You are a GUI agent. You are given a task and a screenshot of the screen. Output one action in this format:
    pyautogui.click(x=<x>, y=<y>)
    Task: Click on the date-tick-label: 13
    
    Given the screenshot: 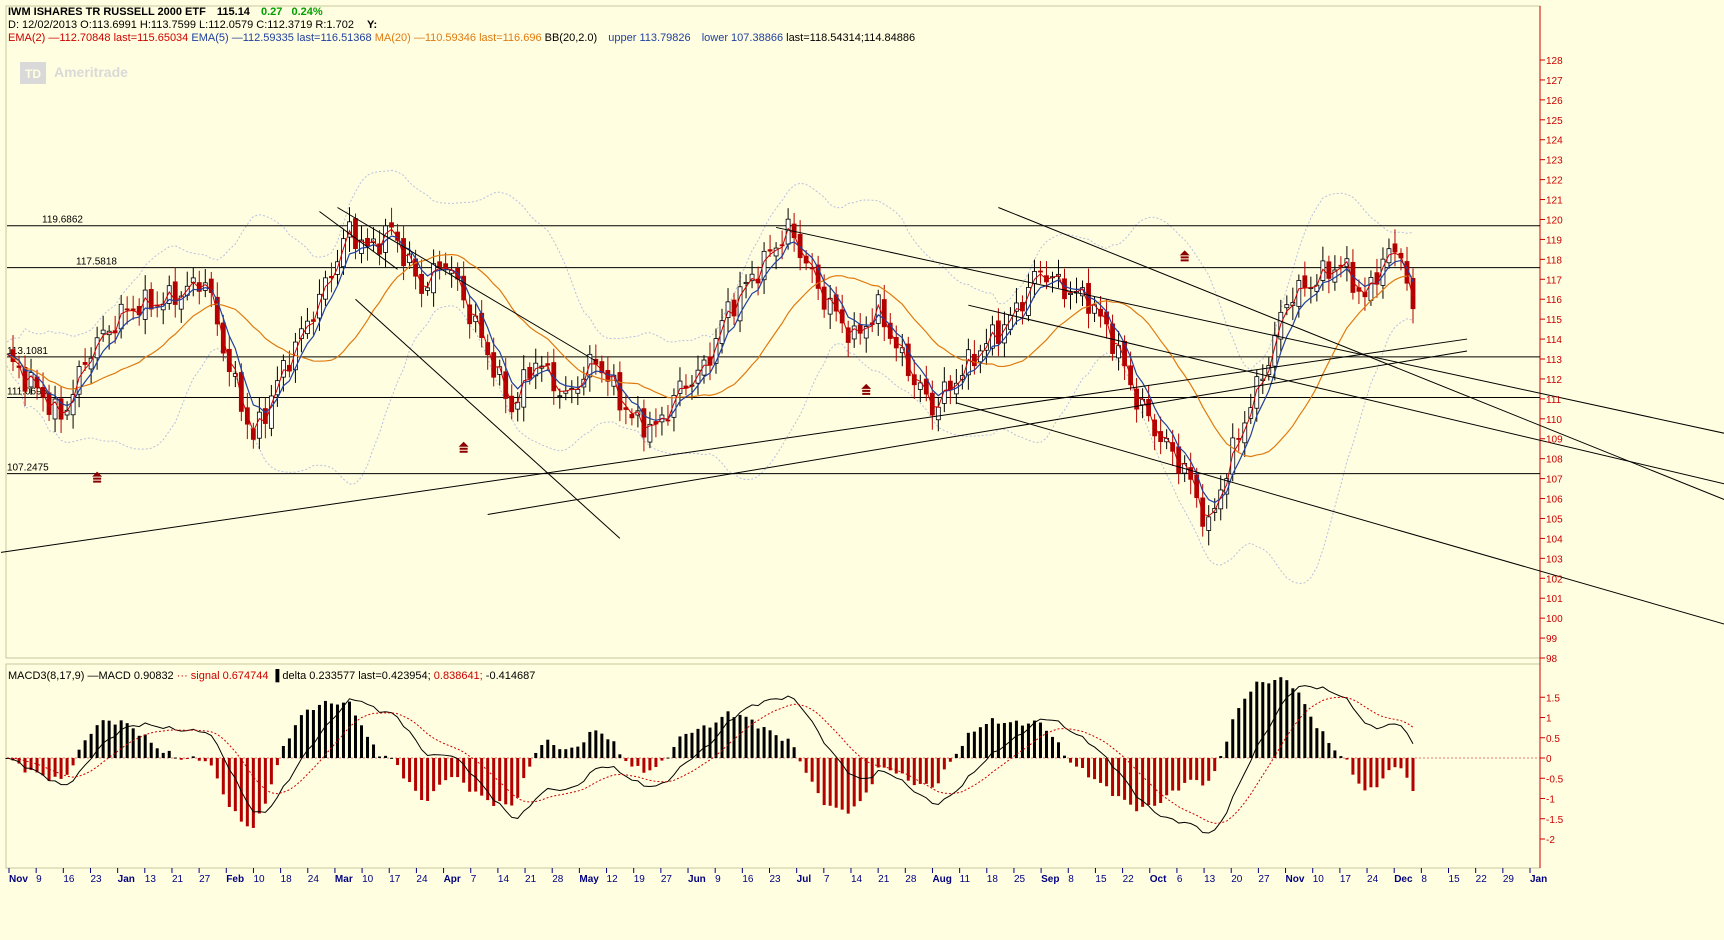 What is the action you would take?
    pyautogui.click(x=151, y=879)
    